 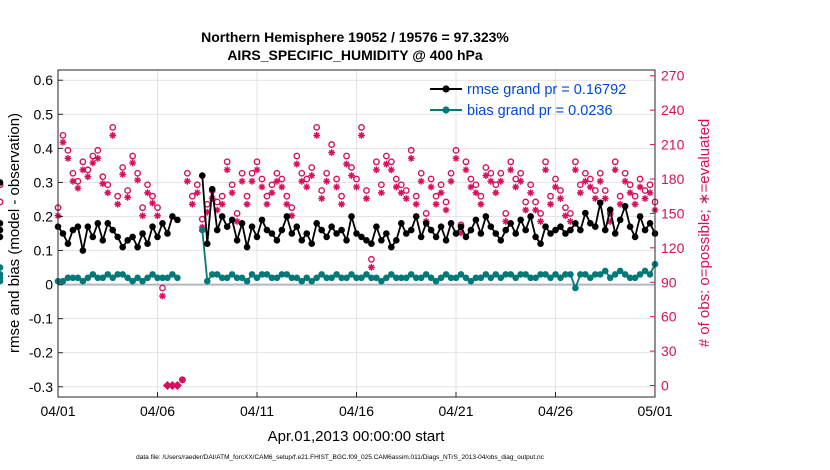 I want to click on y-right-tick-label: 120, so click(x=673, y=248).